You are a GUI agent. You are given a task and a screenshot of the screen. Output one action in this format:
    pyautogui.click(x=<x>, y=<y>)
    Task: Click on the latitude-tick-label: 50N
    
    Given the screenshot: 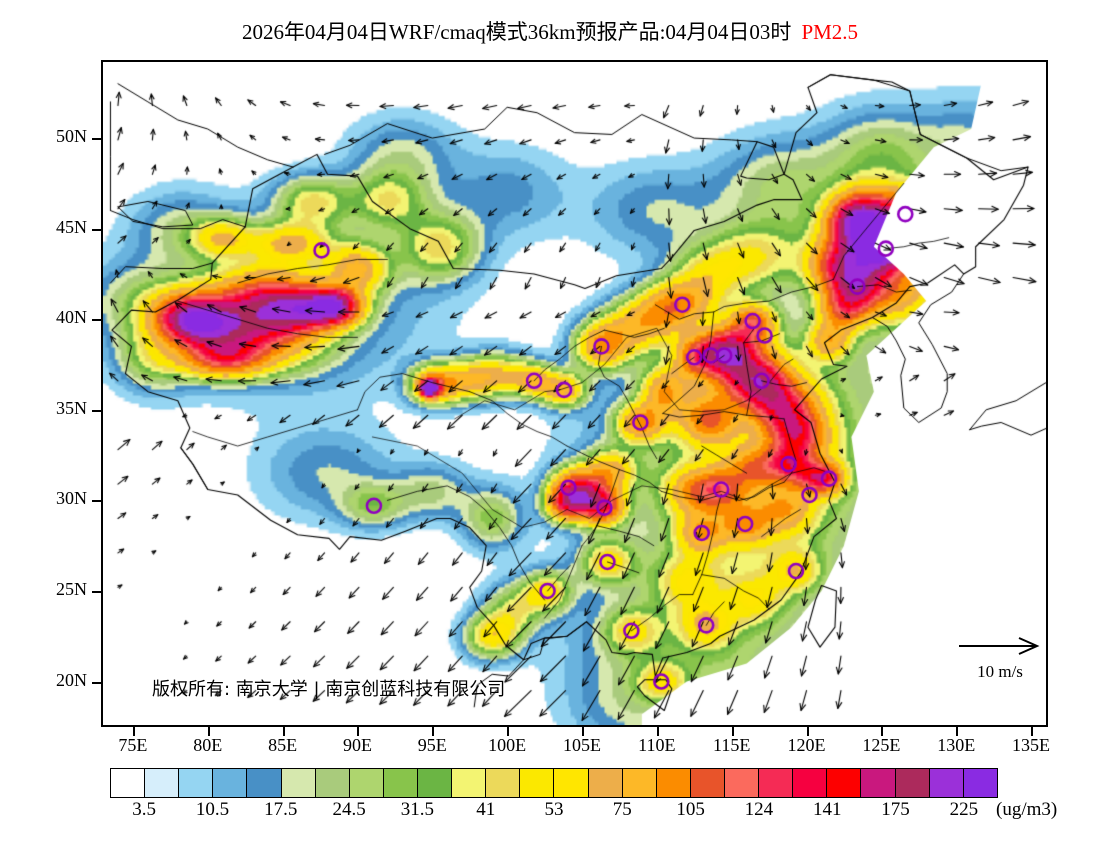 What is the action you would take?
    pyautogui.click(x=71, y=136)
    